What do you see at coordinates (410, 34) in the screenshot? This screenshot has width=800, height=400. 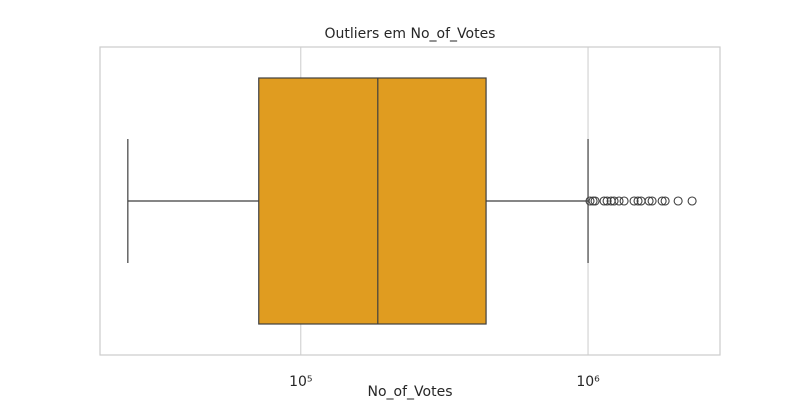 I see `chart-title: Outliers em No_of_Votes` at bounding box center [410, 34].